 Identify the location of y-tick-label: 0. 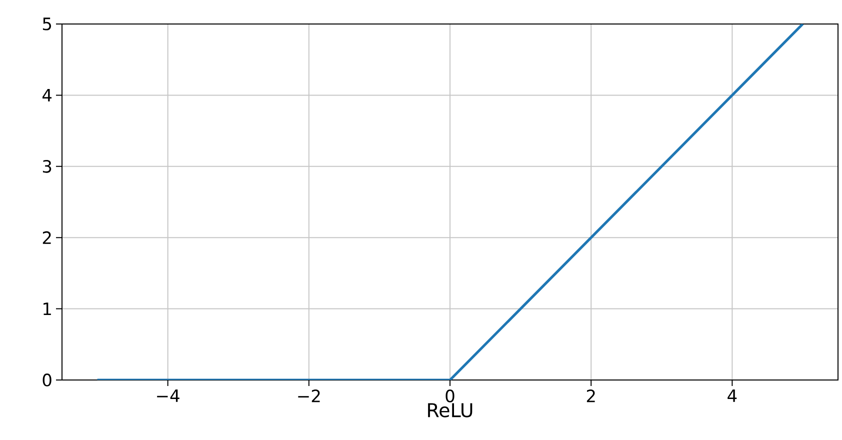
(47, 380).